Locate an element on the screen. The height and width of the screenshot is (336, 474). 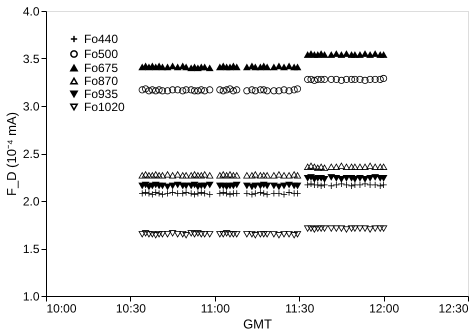
y-tick-label: 2.5 is located at coordinates (31, 154).